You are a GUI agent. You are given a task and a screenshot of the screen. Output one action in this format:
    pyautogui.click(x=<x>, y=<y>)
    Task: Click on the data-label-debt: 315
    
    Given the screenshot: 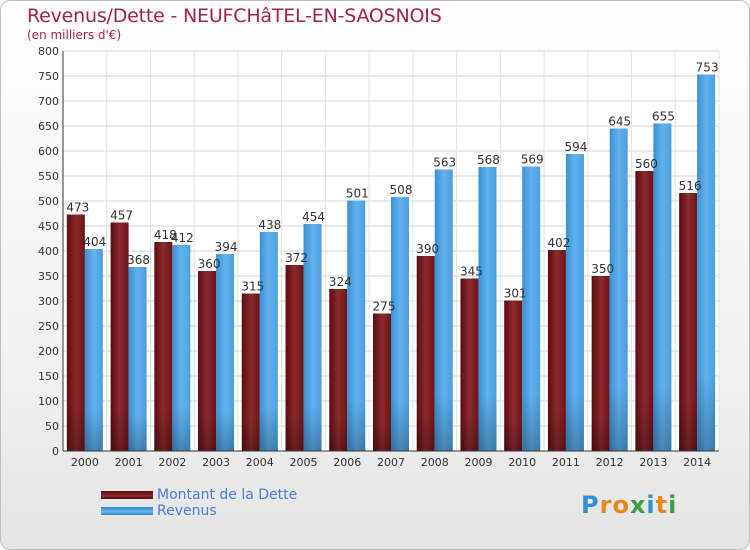 What is the action you would take?
    pyautogui.click(x=252, y=287)
    